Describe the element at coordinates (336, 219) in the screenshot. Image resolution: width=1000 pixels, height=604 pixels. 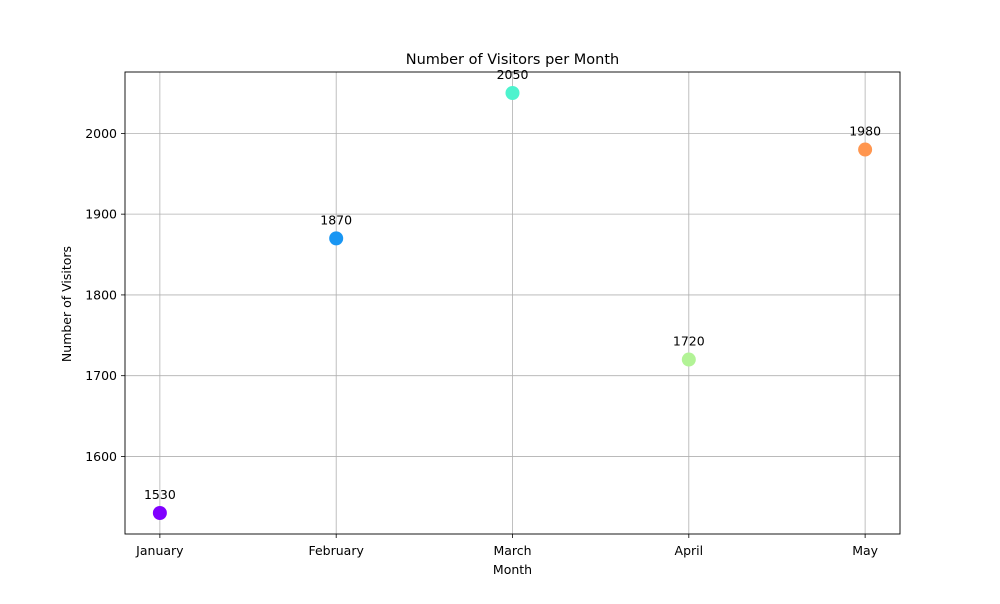
I see `data-label: 1870` at that location.